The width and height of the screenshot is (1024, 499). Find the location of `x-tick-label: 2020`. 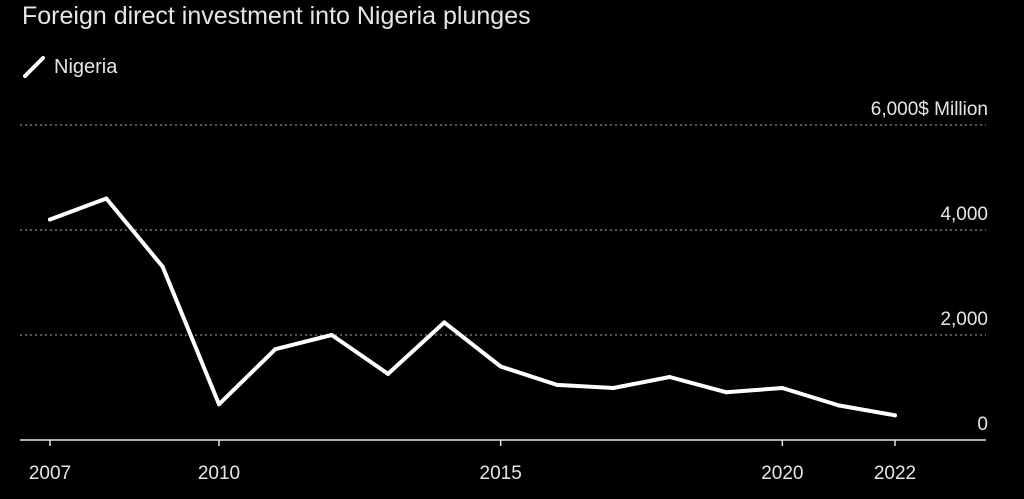

x-tick-label: 2020 is located at coordinates (782, 473).